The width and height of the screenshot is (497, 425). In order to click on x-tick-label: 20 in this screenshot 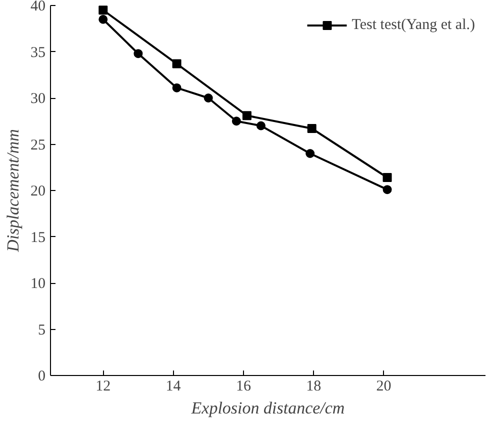, I will do `click(384, 386)`.